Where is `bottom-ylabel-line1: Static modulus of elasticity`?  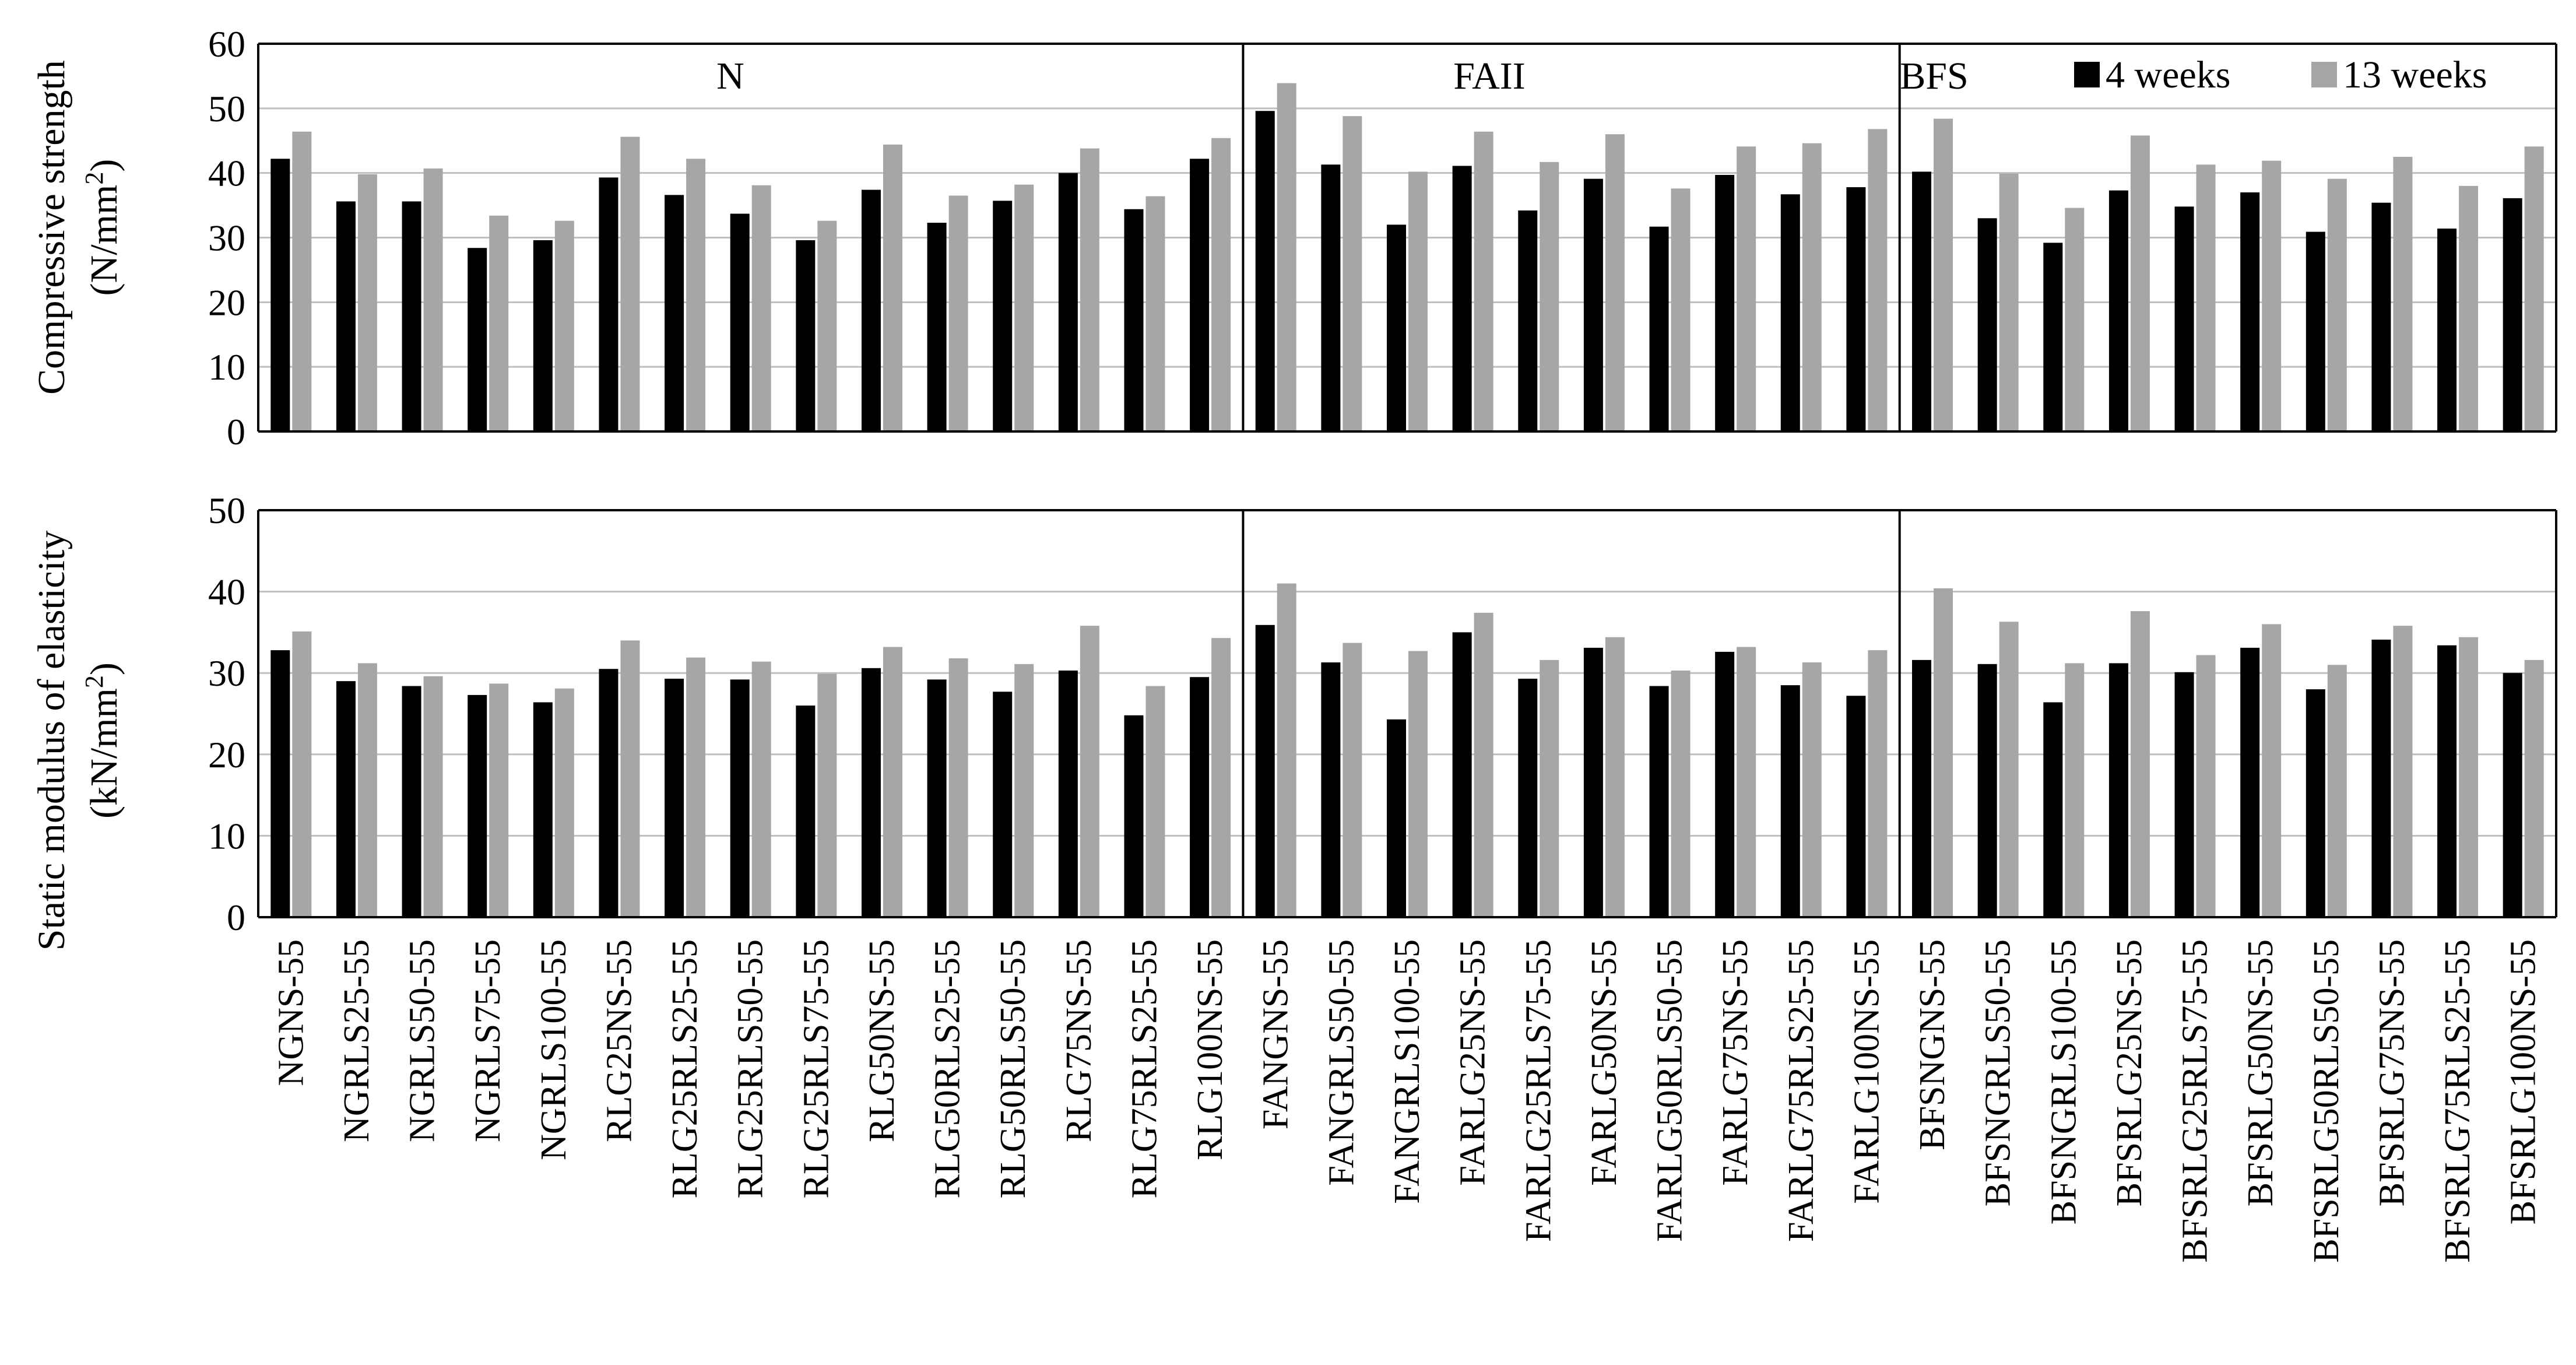
bottom-ylabel-line1: Static modulus of elasticity is located at coordinates (51, 740).